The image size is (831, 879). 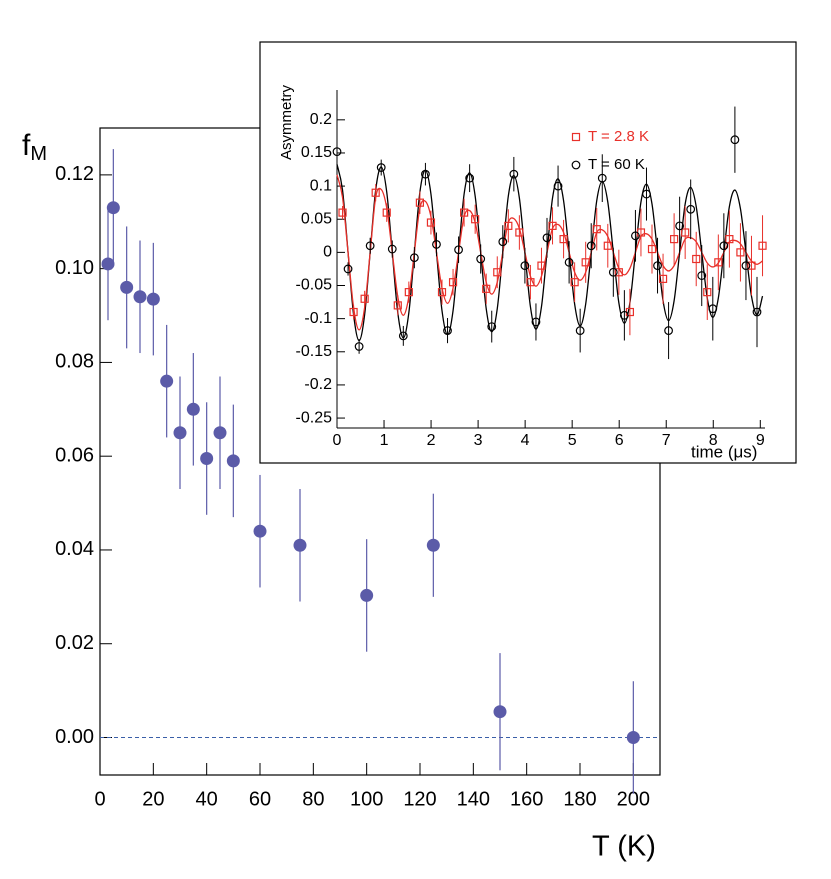 I want to click on x-axis-title: T (K), so click(x=624, y=847).